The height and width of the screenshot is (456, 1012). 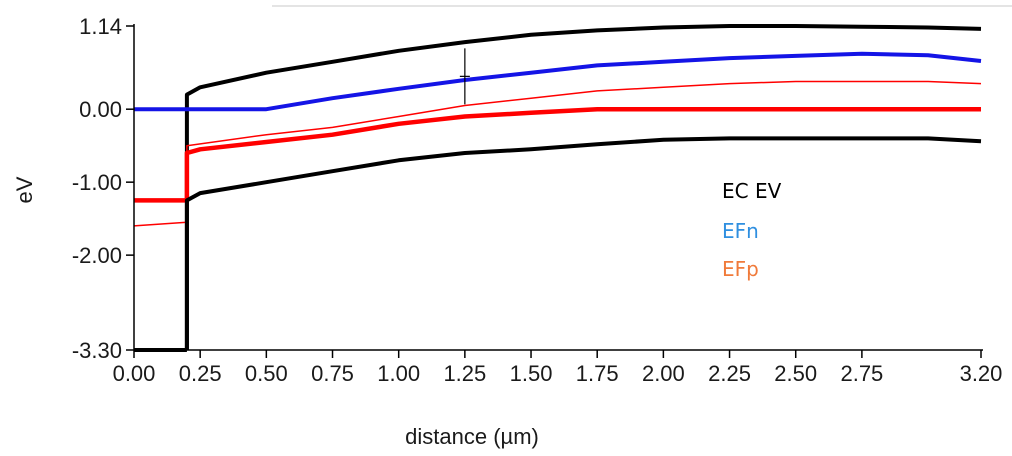 What do you see at coordinates (24, 189) in the screenshot?
I see `y-axis-title: eV` at bounding box center [24, 189].